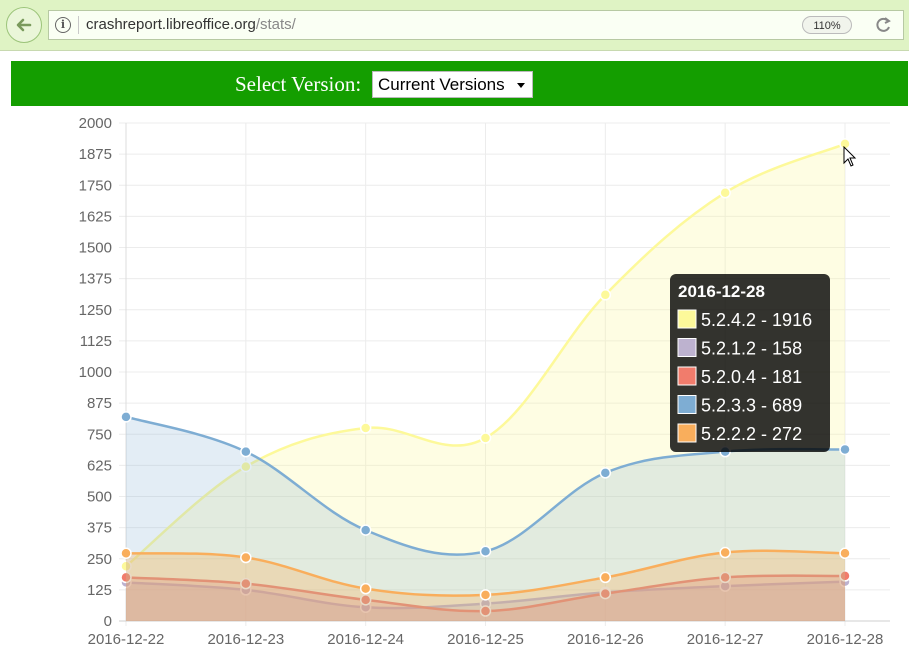  I want to click on x-tick-label: 2016-12-22, so click(126, 639).